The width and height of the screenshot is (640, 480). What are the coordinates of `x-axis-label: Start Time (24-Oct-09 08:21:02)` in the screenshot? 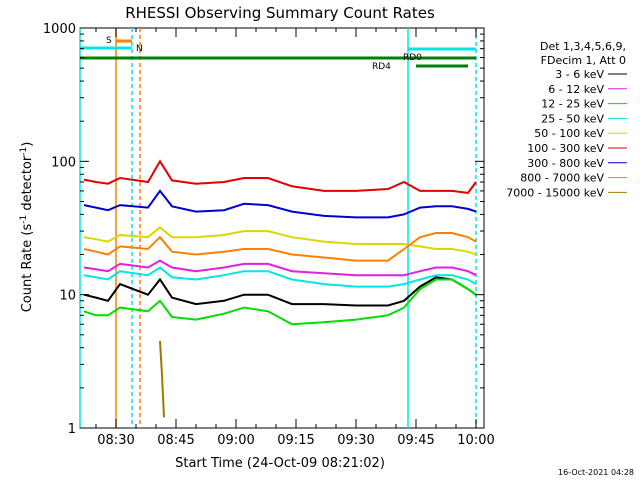 It's located at (280, 463).